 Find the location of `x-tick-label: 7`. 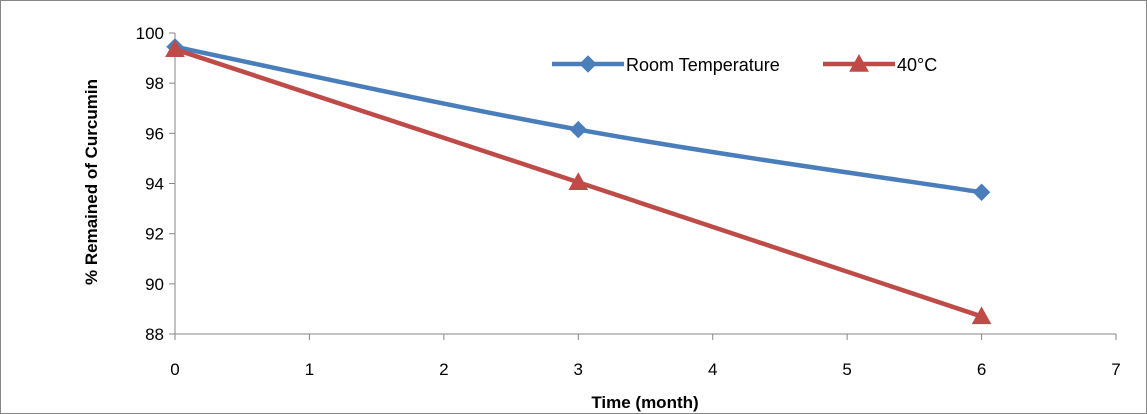

x-tick-label: 7 is located at coordinates (1115, 369).